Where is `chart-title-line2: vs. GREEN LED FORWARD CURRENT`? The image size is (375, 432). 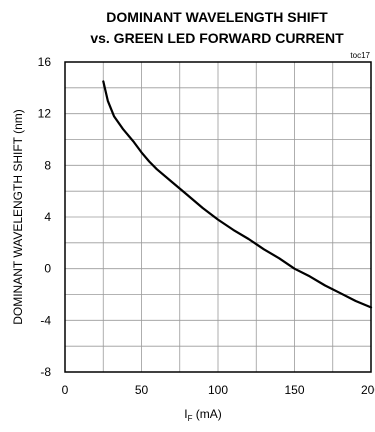 chart-title-line2: vs. GREEN LED FORWARD CURRENT is located at coordinates (217, 38).